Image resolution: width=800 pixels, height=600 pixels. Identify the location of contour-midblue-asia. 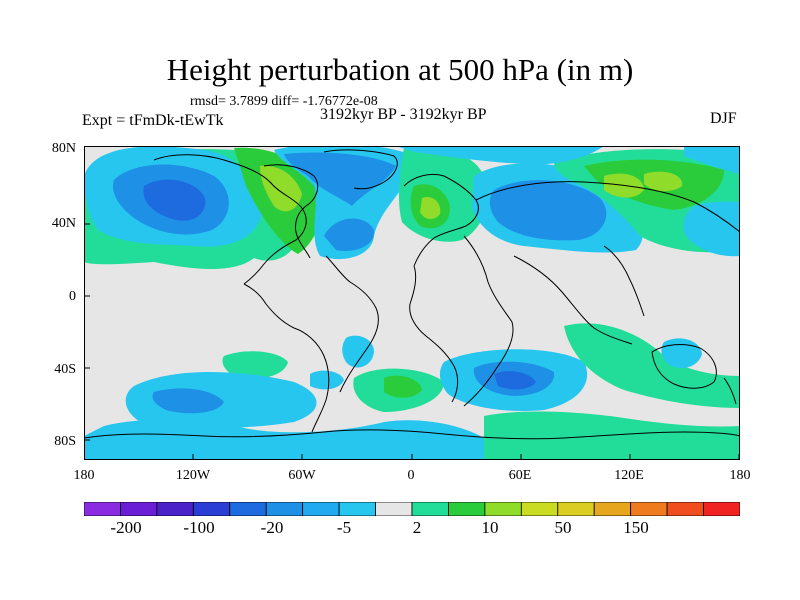
(548, 210).